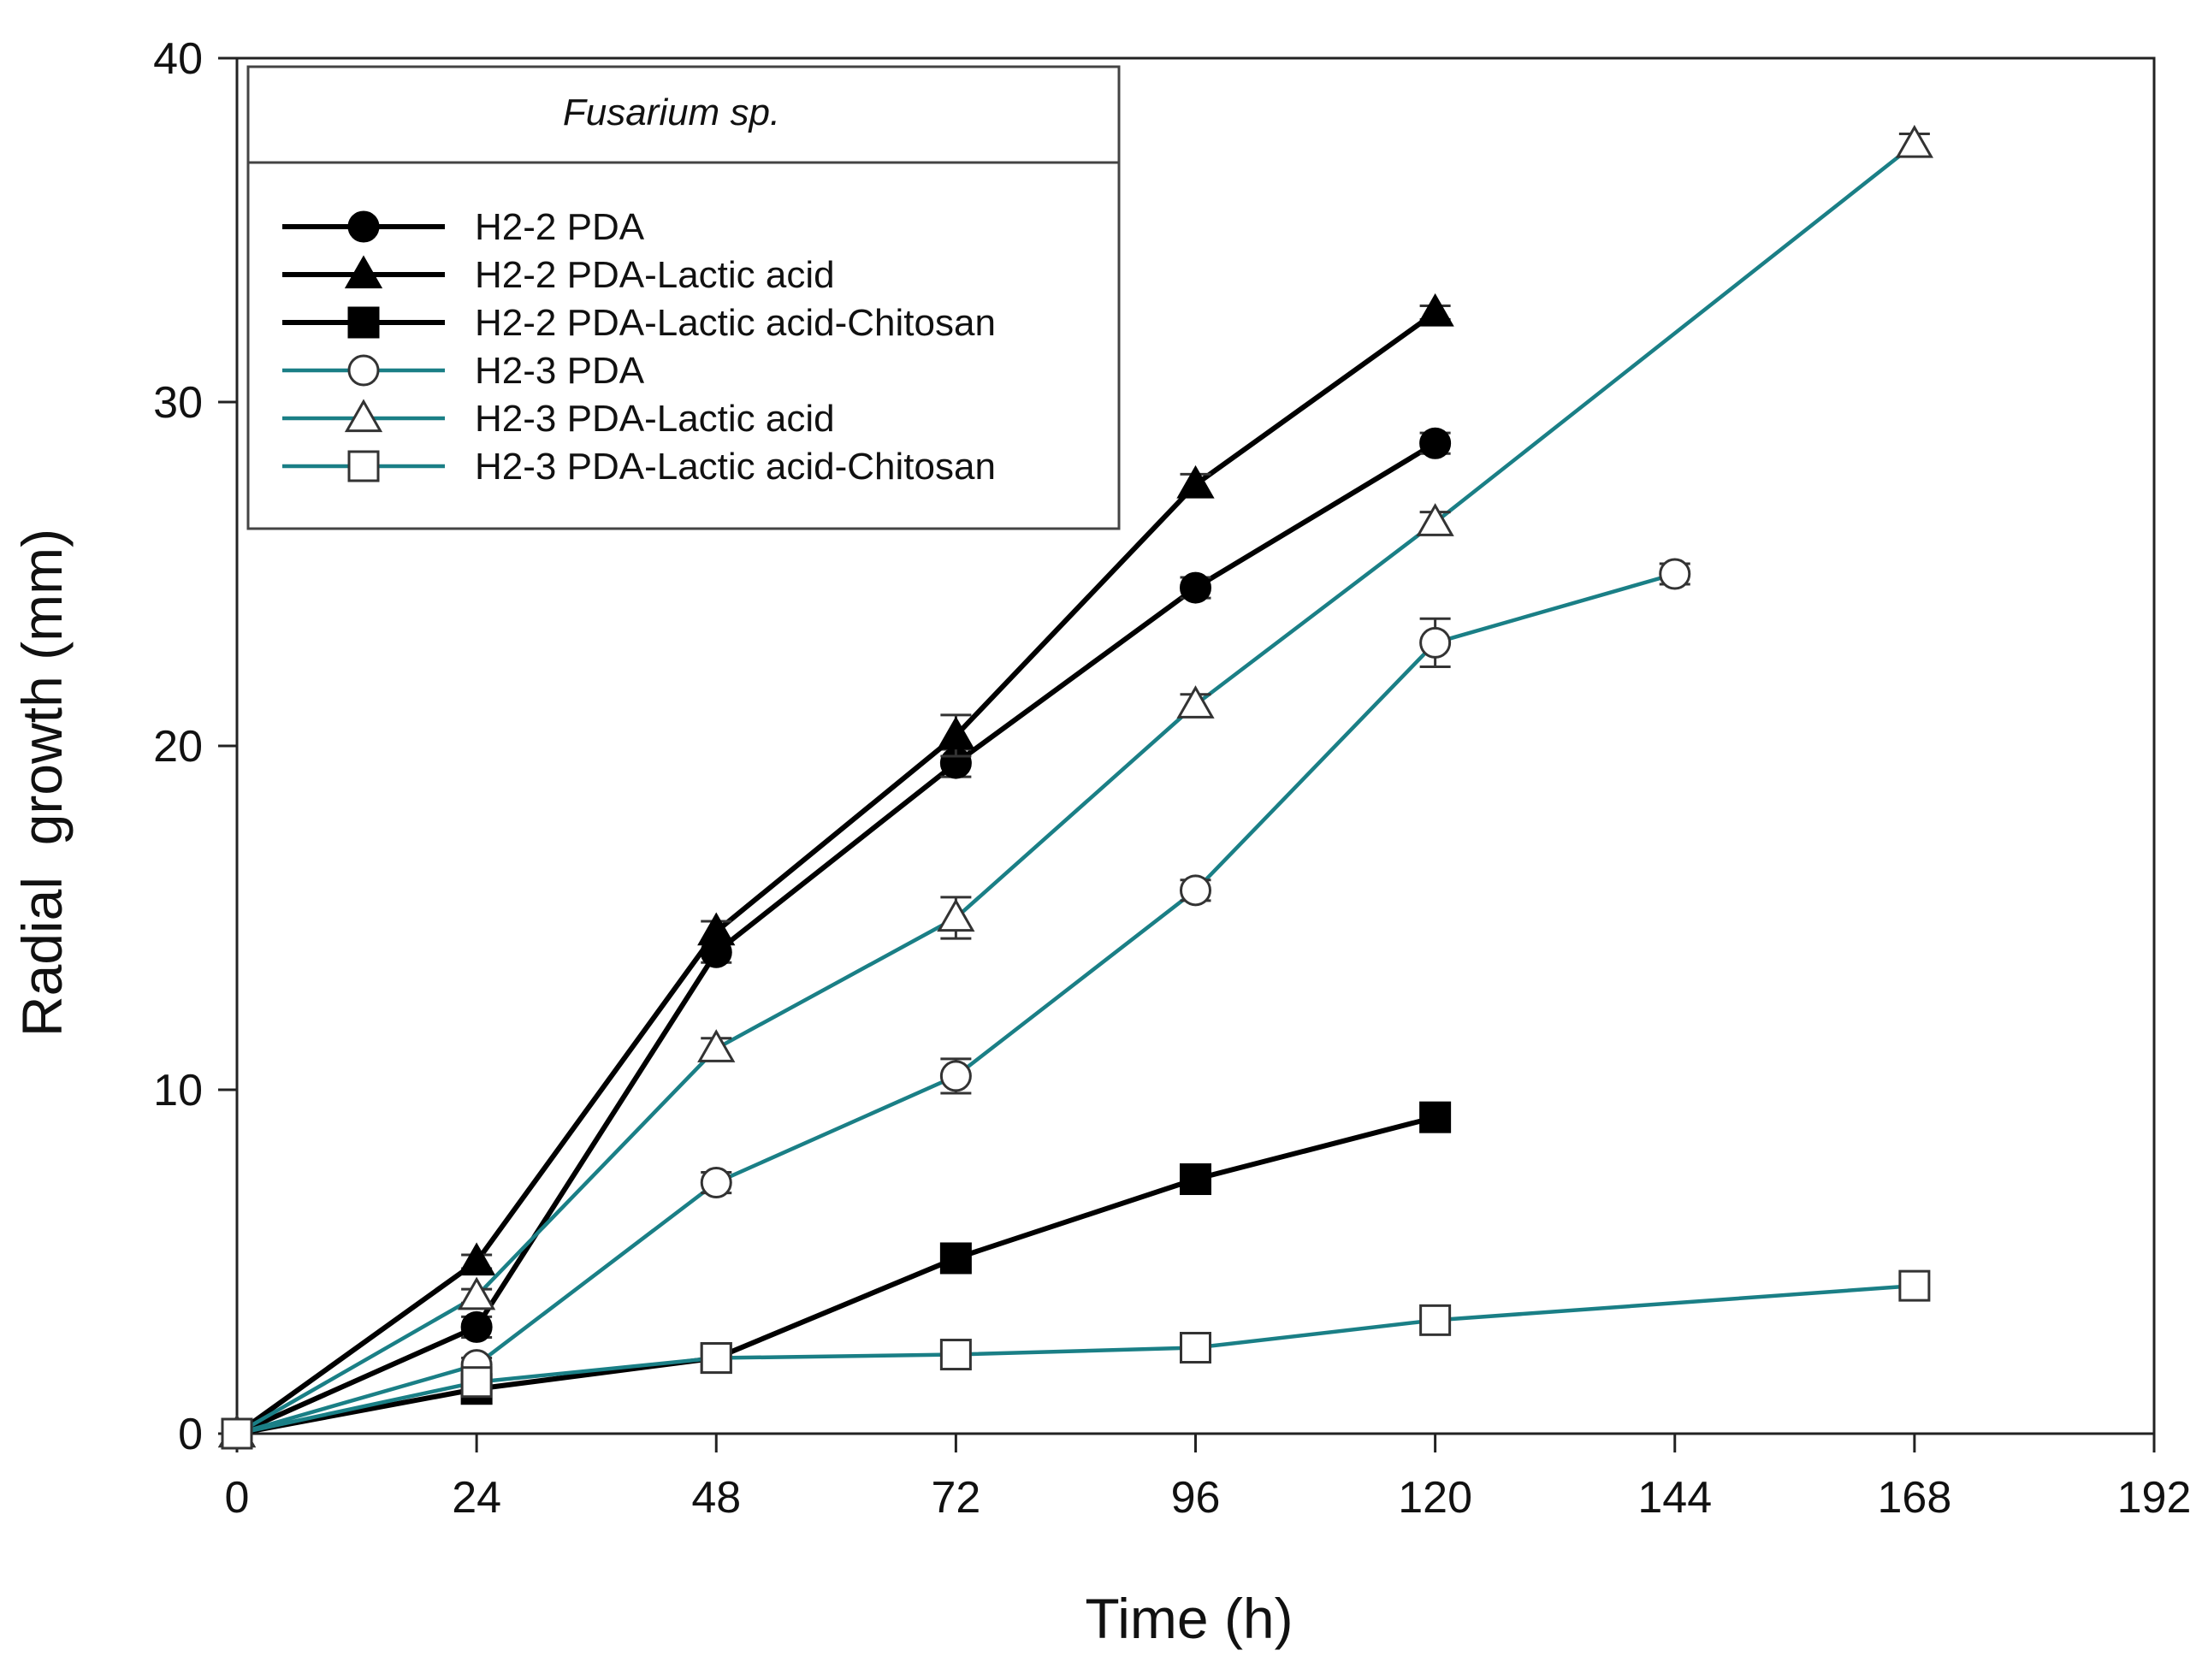 The height and width of the screenshot is (1680, 2208). What do you see at coordinates (560, 227) in the screenshot?
I see `legend-label: H2-2 PDA` at bounding box center [560, 227].